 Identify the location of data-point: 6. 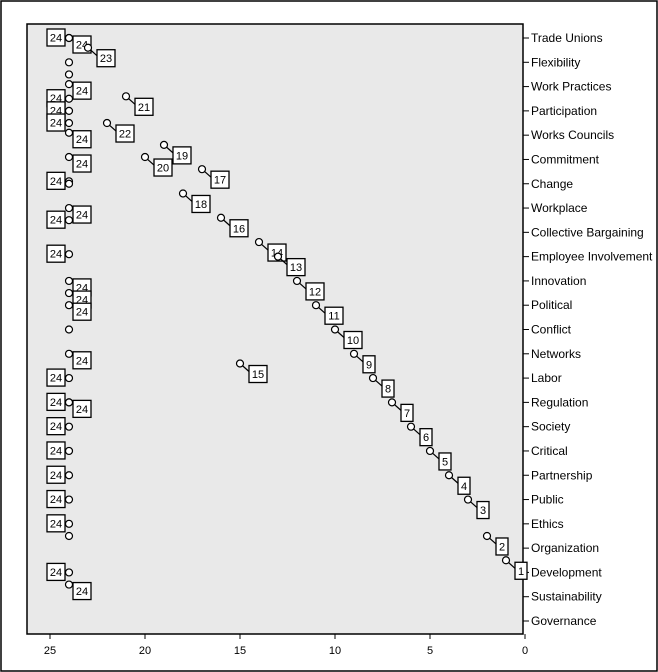
(419, 434).